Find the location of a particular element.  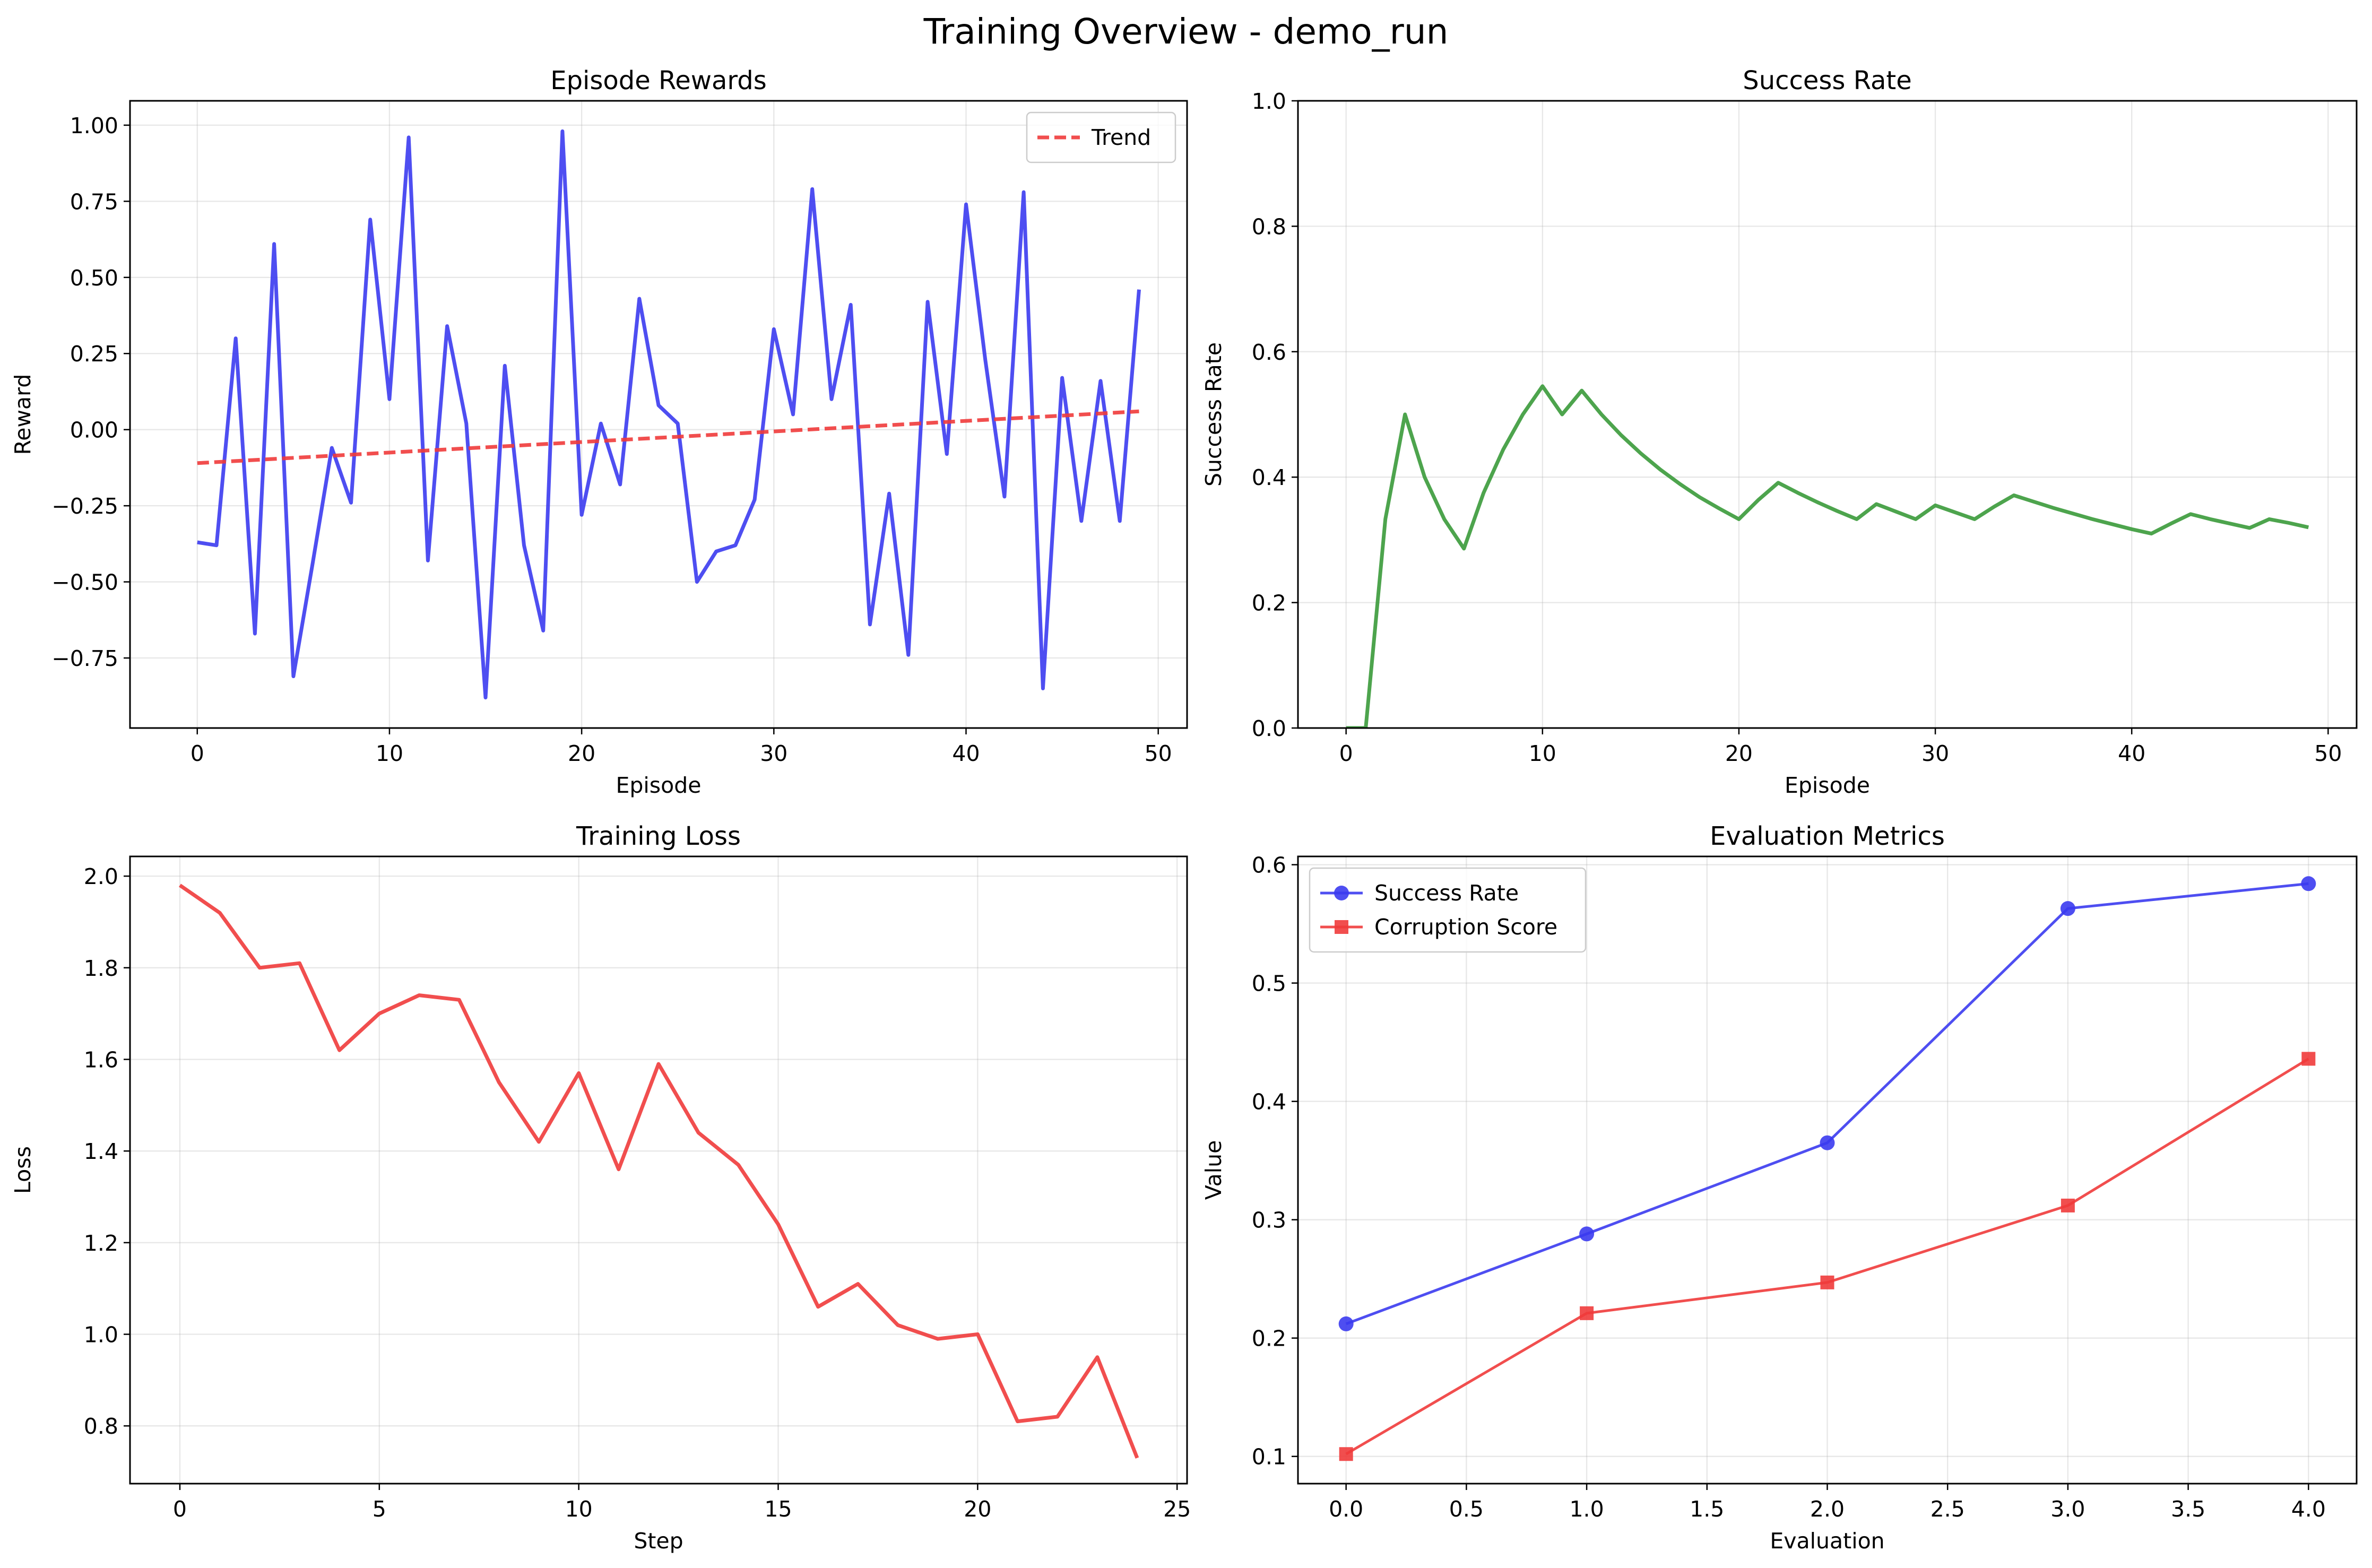

x-tick-label: 15 is located at coordinates (778, 1509).